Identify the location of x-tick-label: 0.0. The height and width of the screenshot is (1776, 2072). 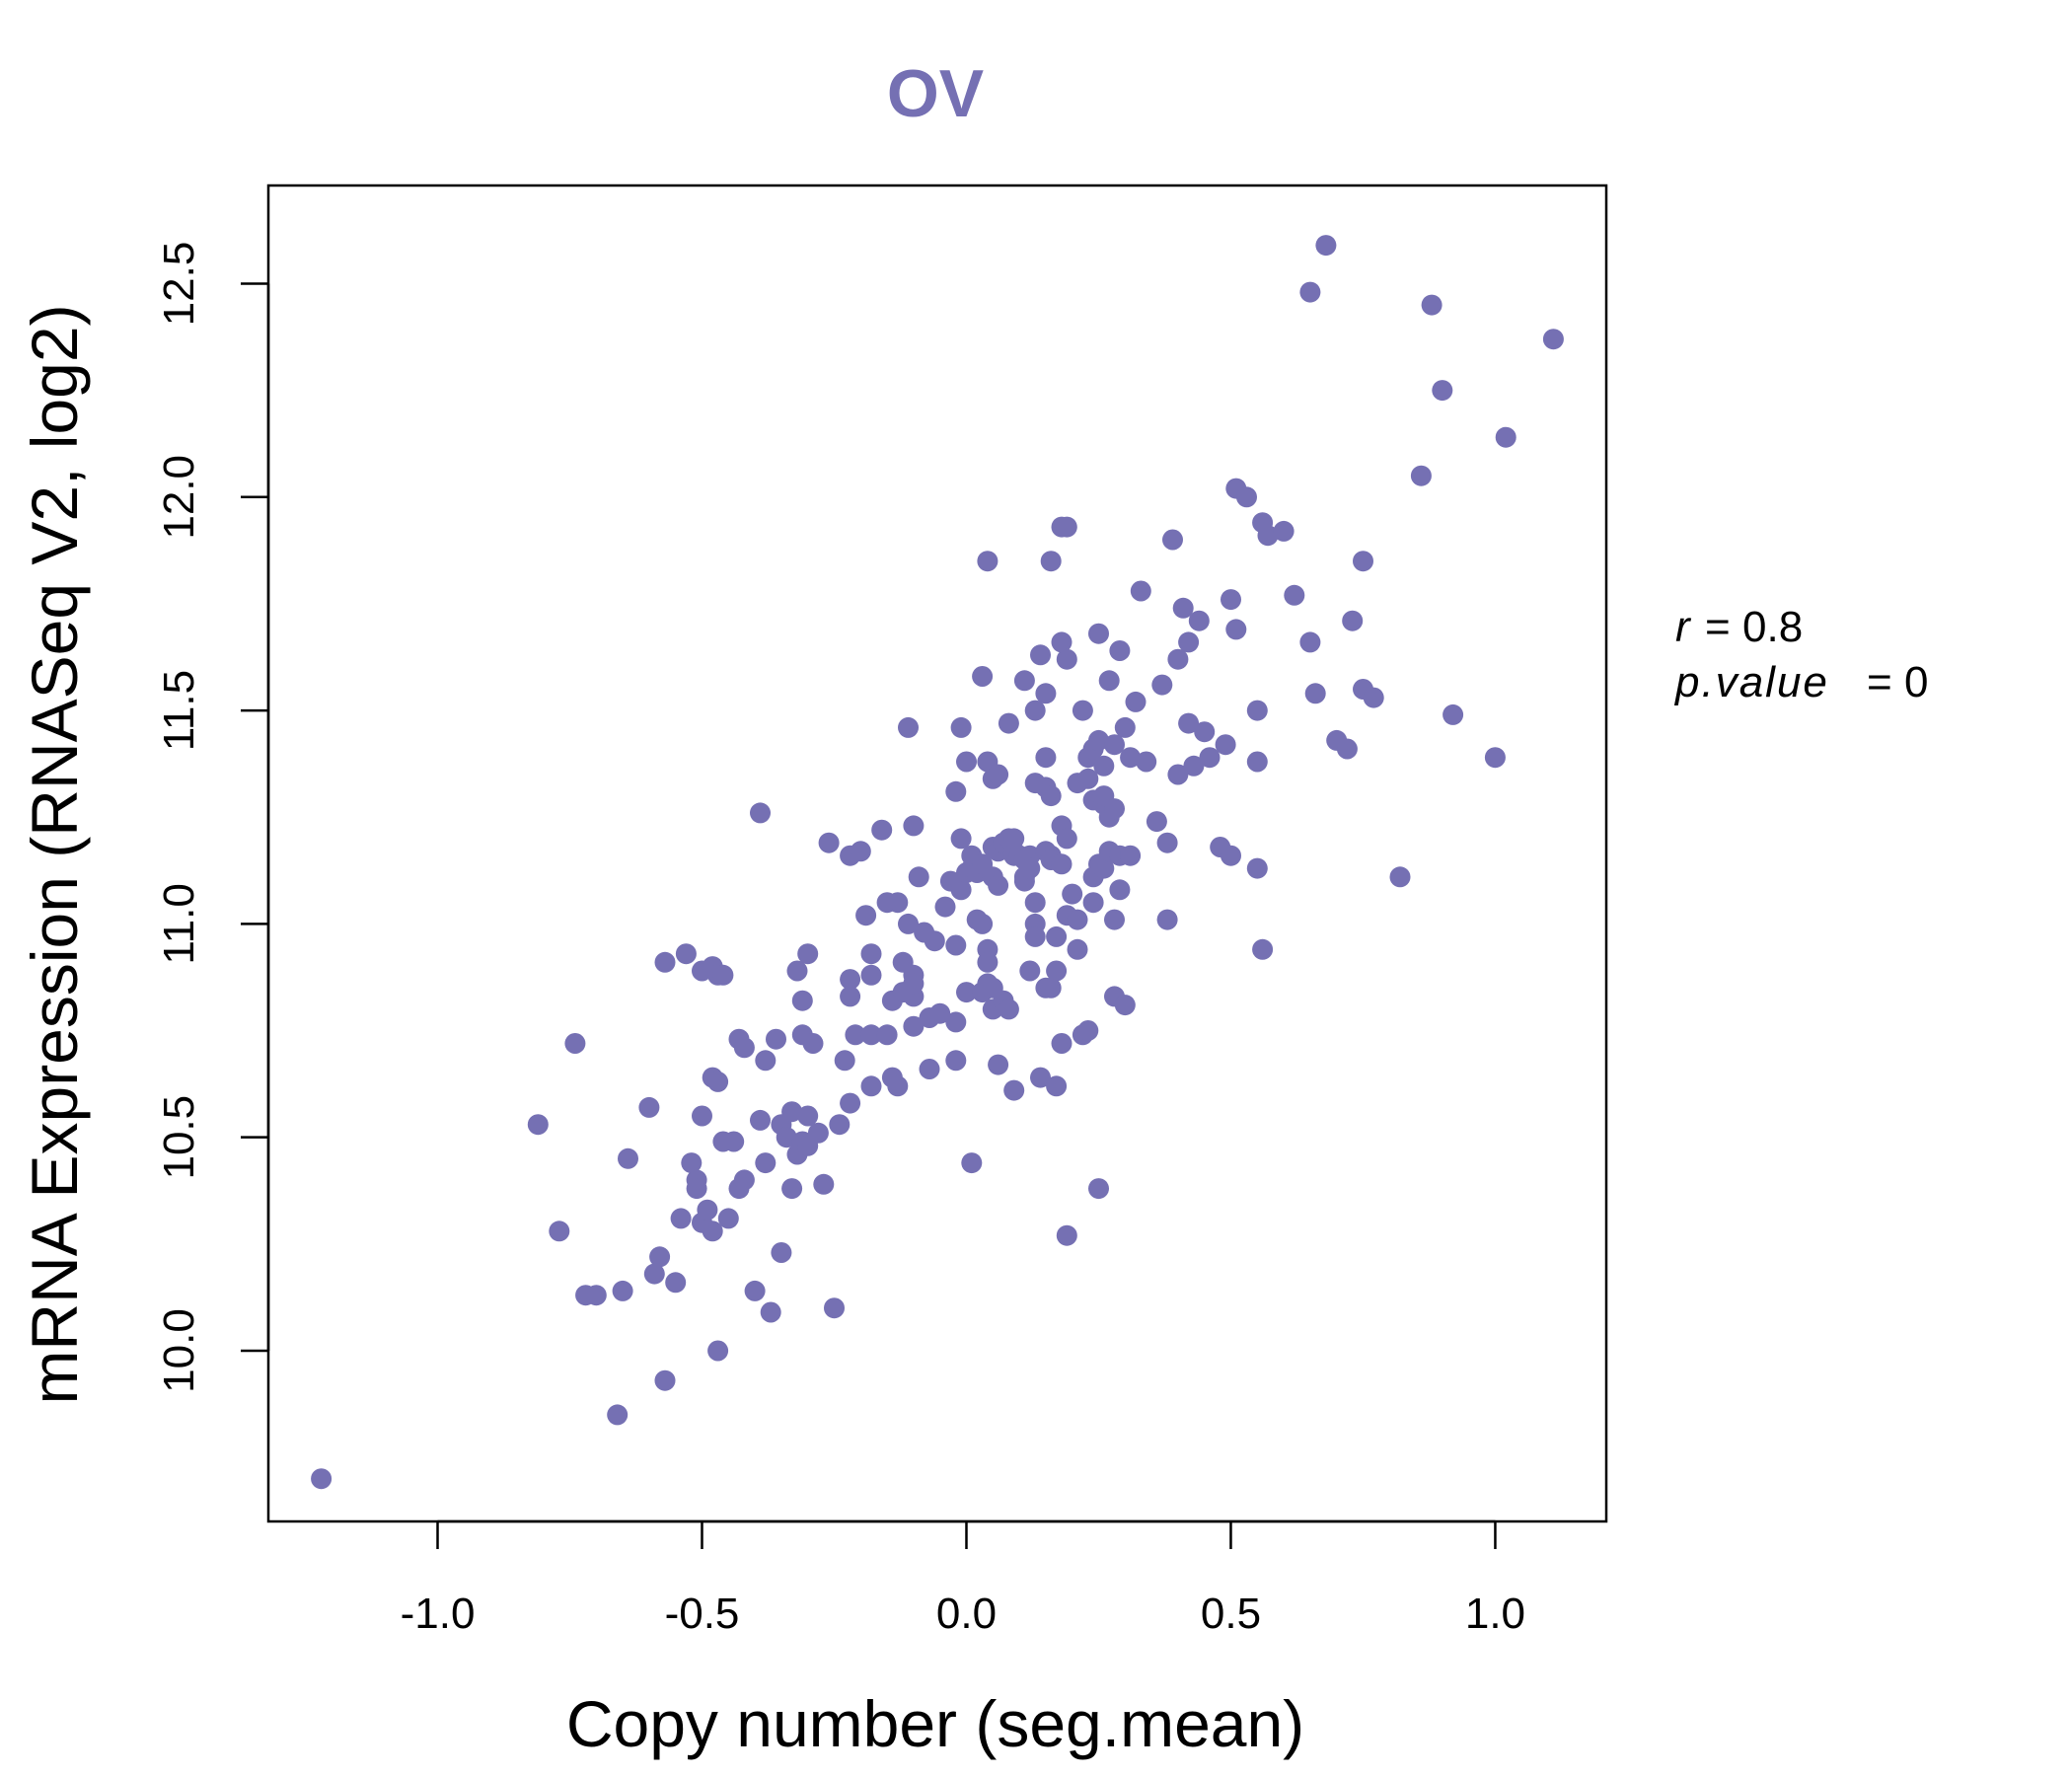
(966, 1614).